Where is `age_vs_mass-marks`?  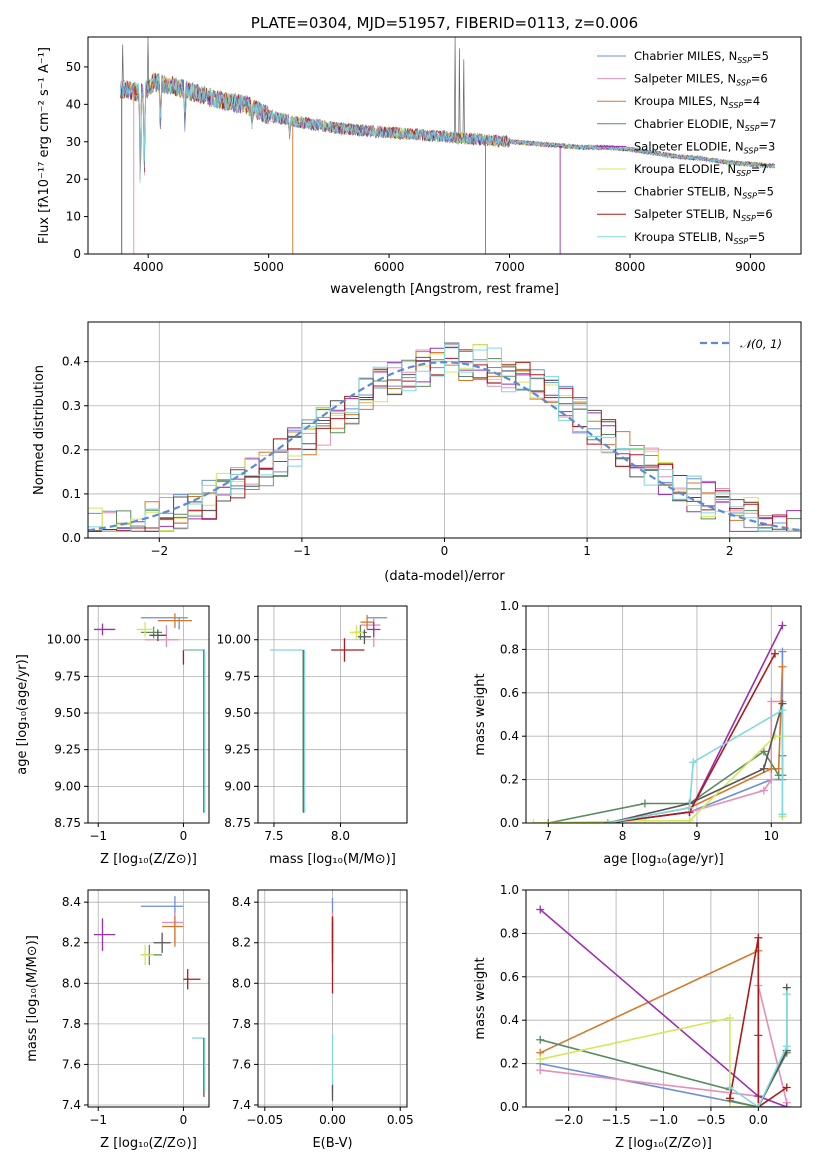 age_vs_mass-marks is located at coordinates (328, 713).